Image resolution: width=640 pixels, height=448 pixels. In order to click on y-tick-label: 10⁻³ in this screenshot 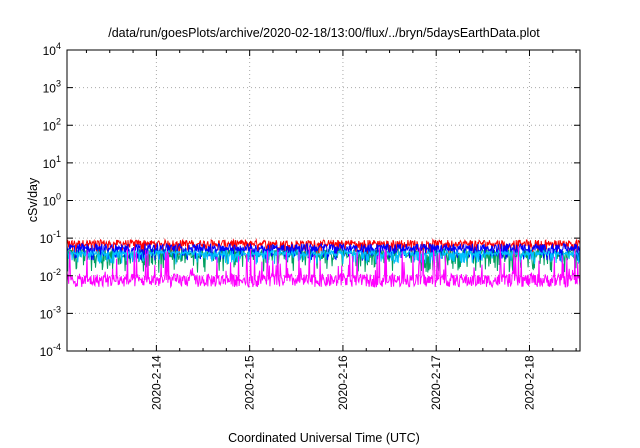, I will do `click(50, 312)`.